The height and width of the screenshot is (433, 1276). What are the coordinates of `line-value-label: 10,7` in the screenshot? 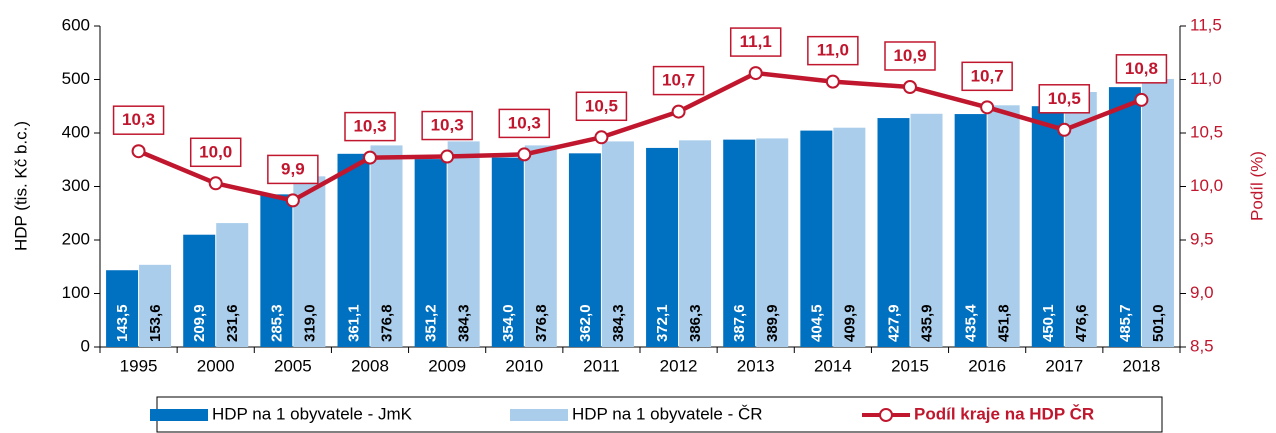 It's located at (678, 80).